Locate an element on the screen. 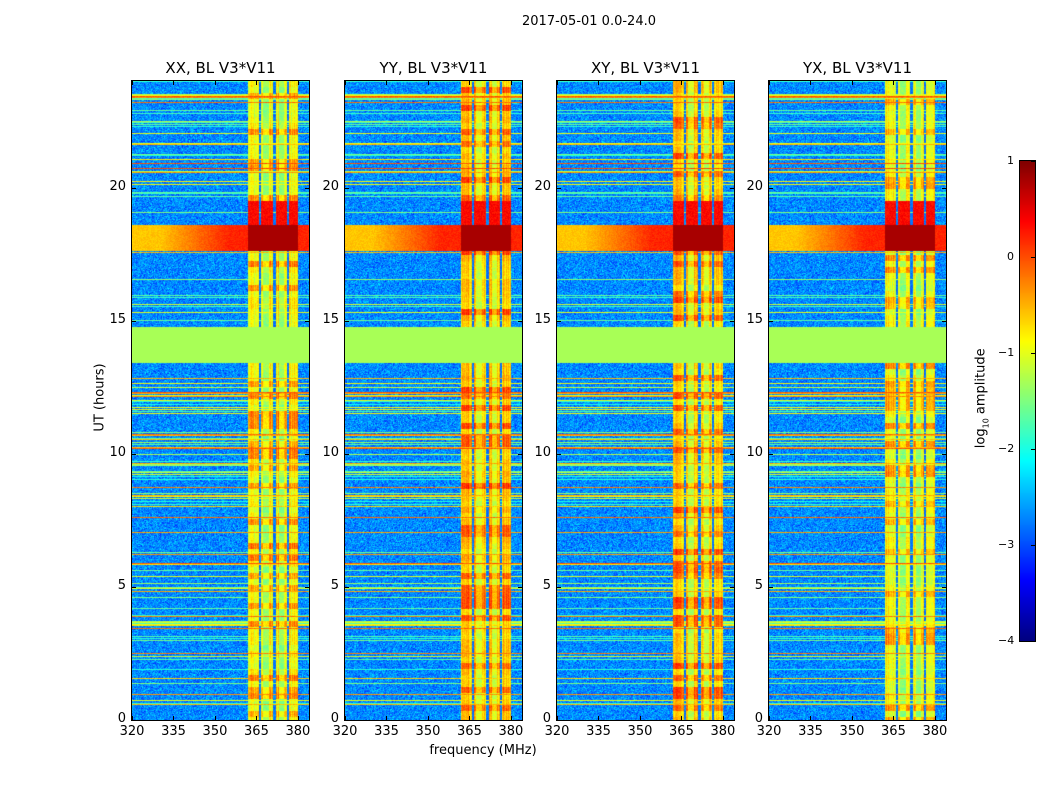  colorbar-tick-label: 0 is located at coordinates (1010, 256).